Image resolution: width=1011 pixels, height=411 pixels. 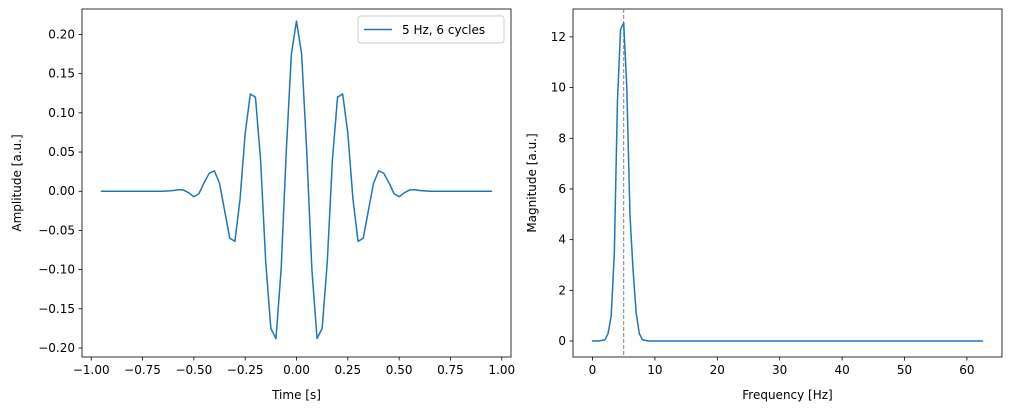 I want to click on x-tick-label: −0.50, so click(x=193, y=370).